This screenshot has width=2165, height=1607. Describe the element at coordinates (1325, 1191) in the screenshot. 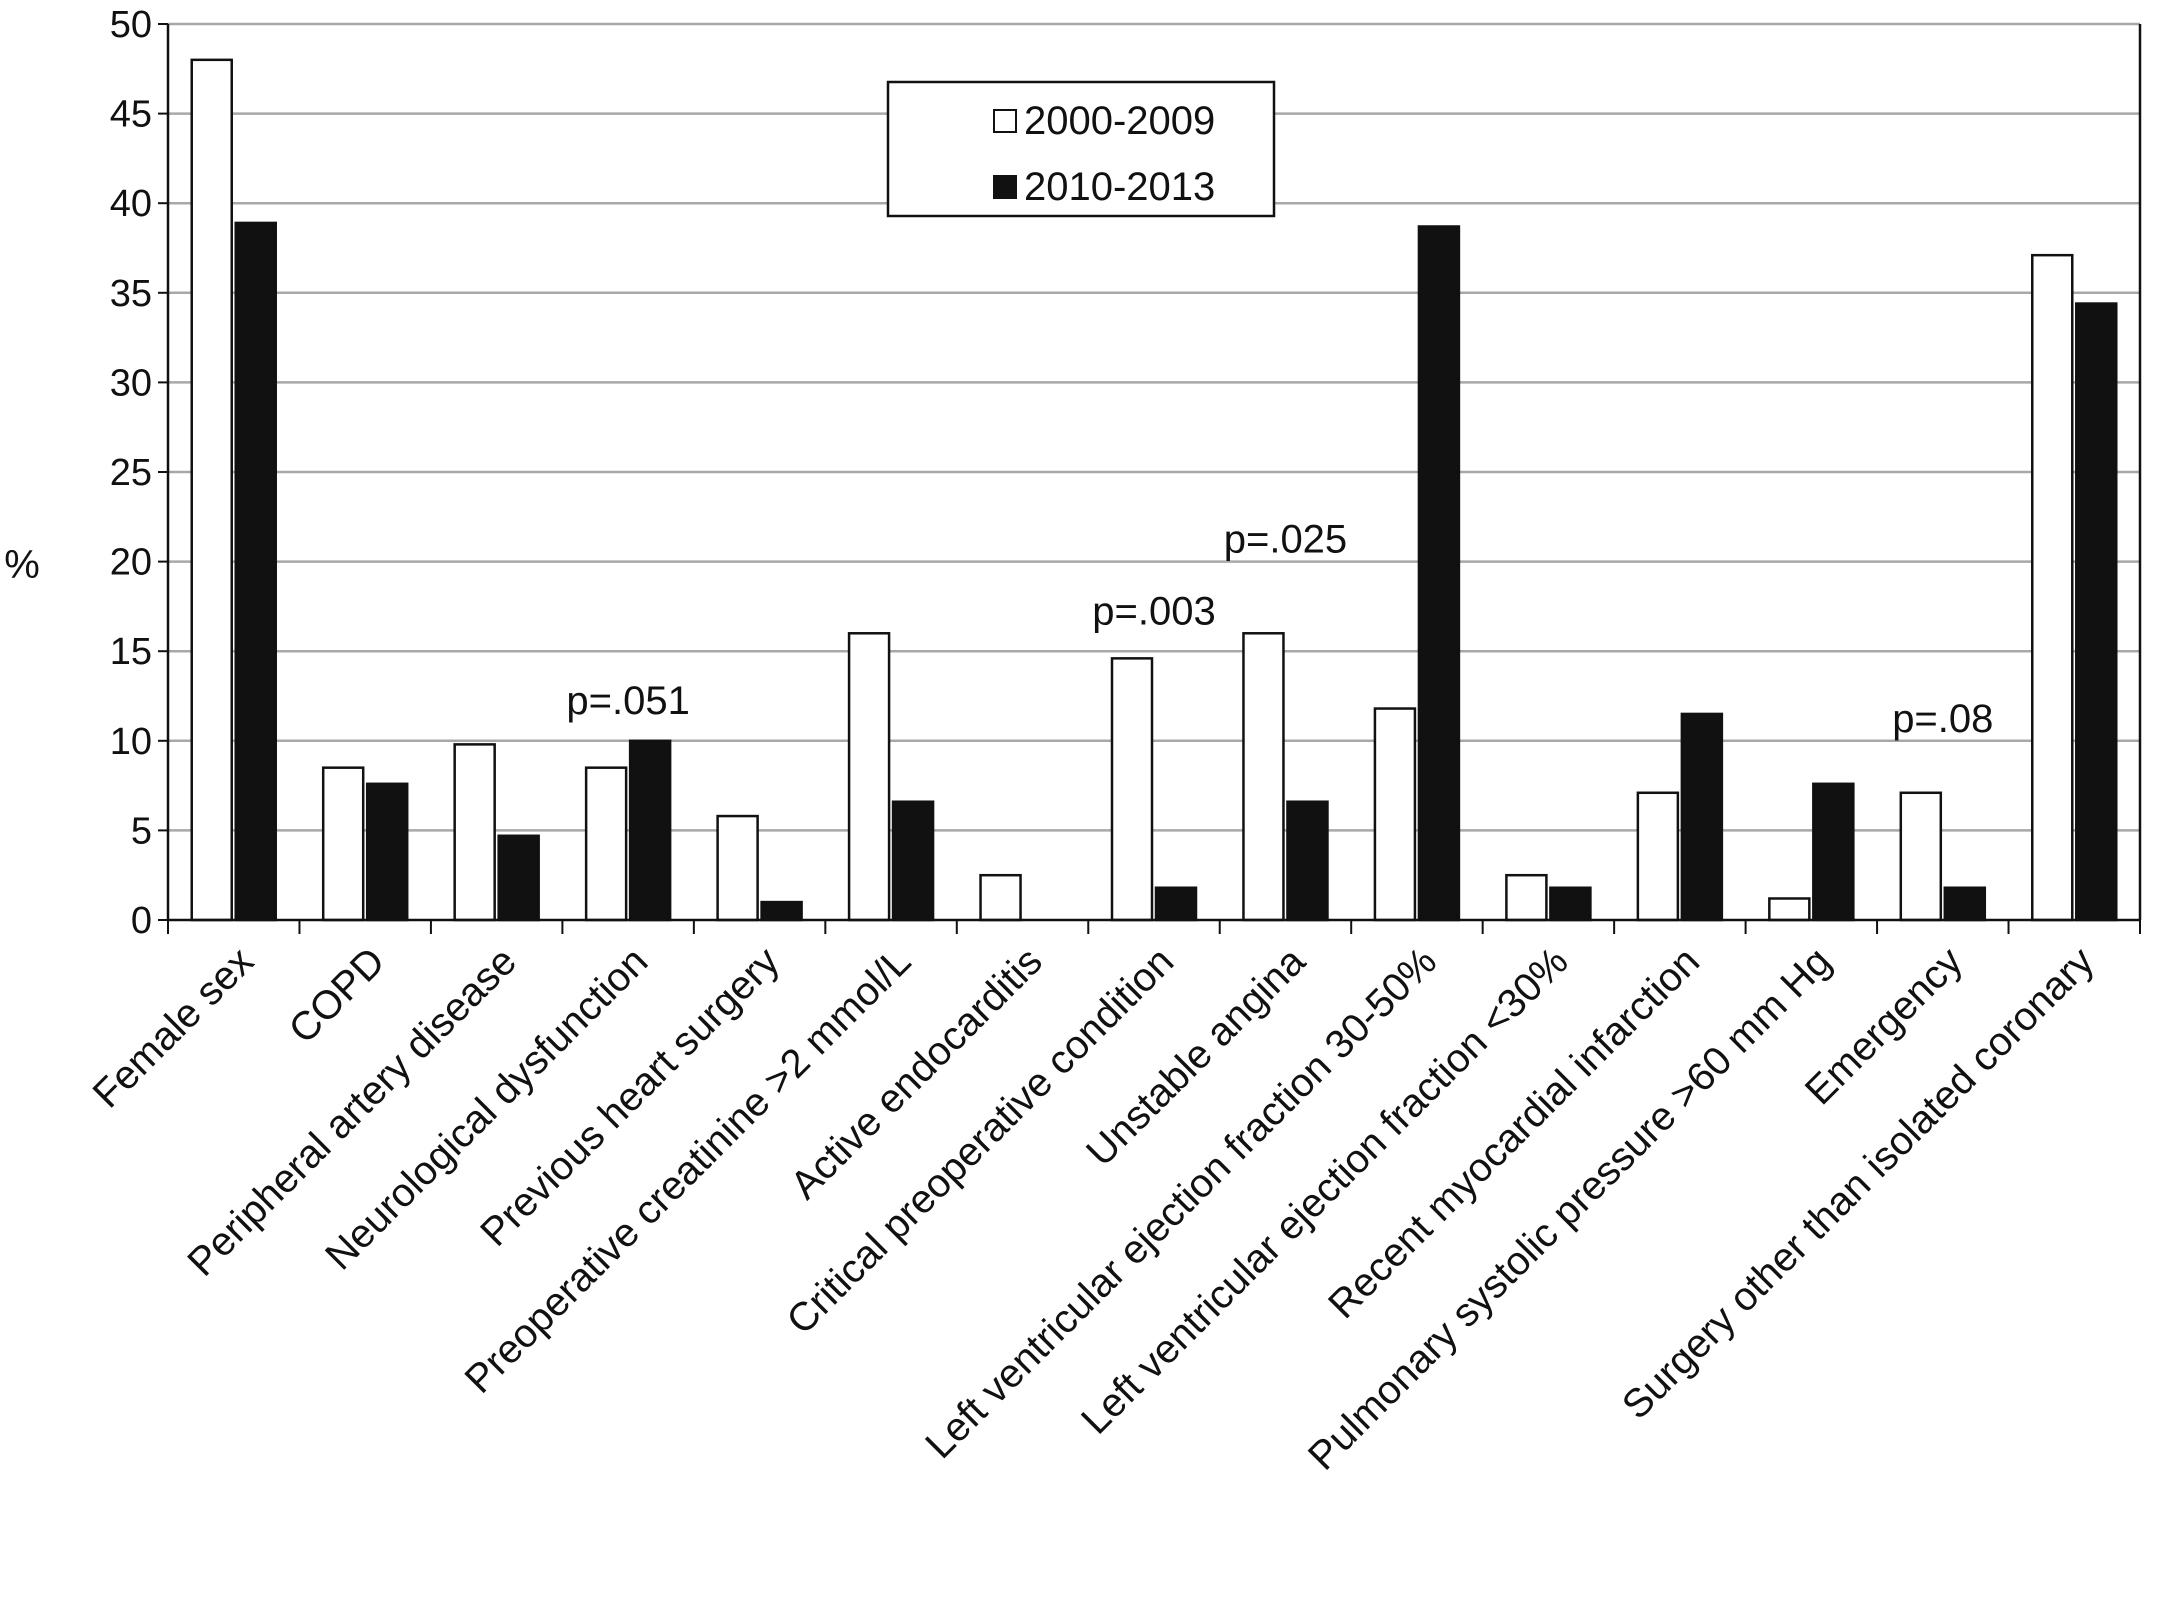

I see `x-label-left-ventricular-ejection-fraction-30: Left ventricular ejection fraction <30%` at that location.